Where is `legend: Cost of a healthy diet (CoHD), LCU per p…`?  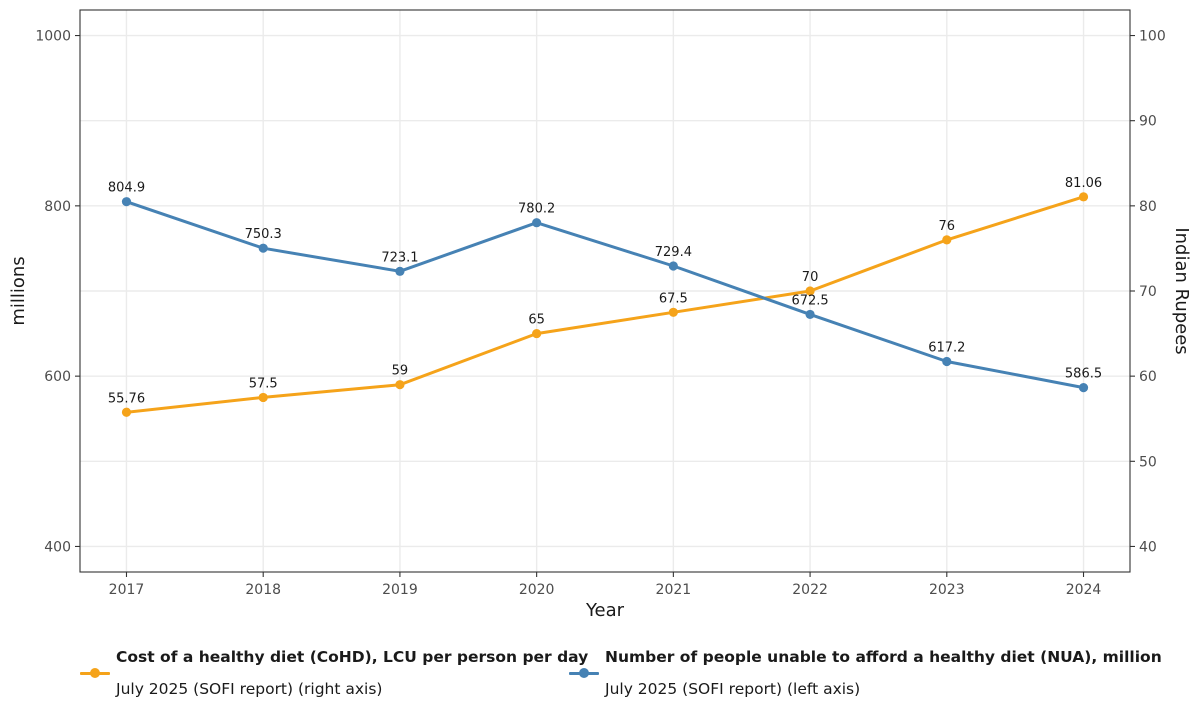
legend: Cost of a healthy diet (CoHD), LCU per p… is located at coordinates (600, 679).